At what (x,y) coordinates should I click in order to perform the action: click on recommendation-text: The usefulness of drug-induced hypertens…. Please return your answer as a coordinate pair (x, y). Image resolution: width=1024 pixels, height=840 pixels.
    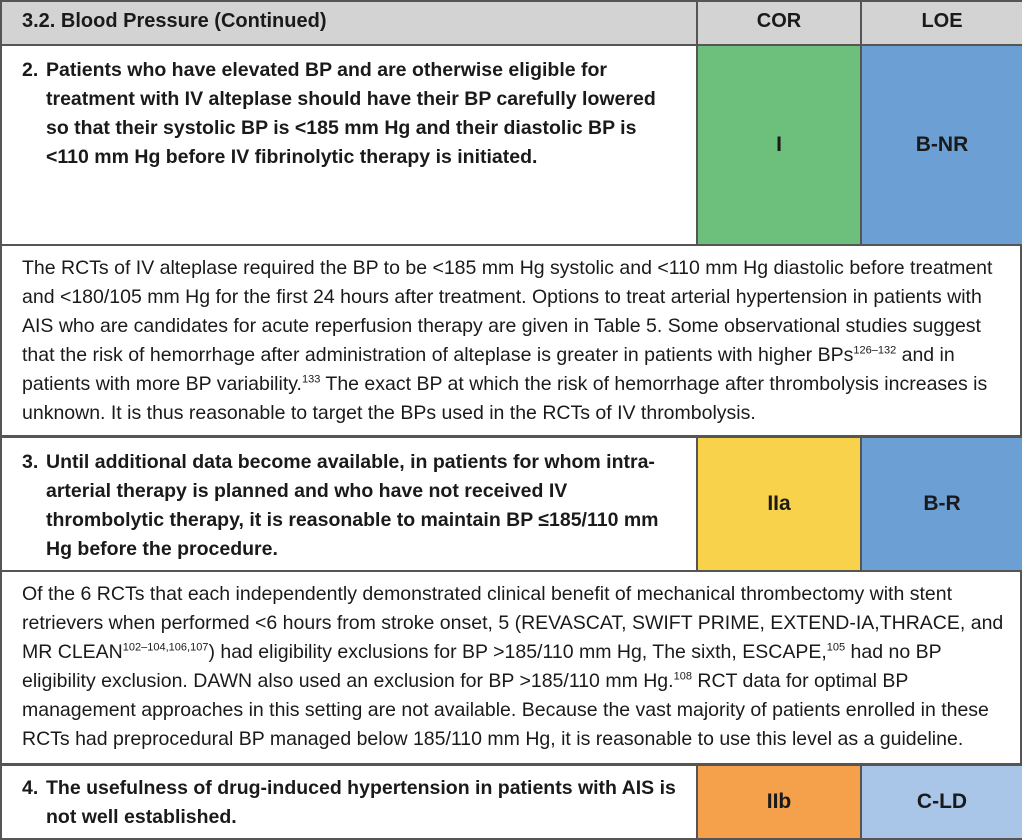
    Looking at the image, I should click on (361, 802).